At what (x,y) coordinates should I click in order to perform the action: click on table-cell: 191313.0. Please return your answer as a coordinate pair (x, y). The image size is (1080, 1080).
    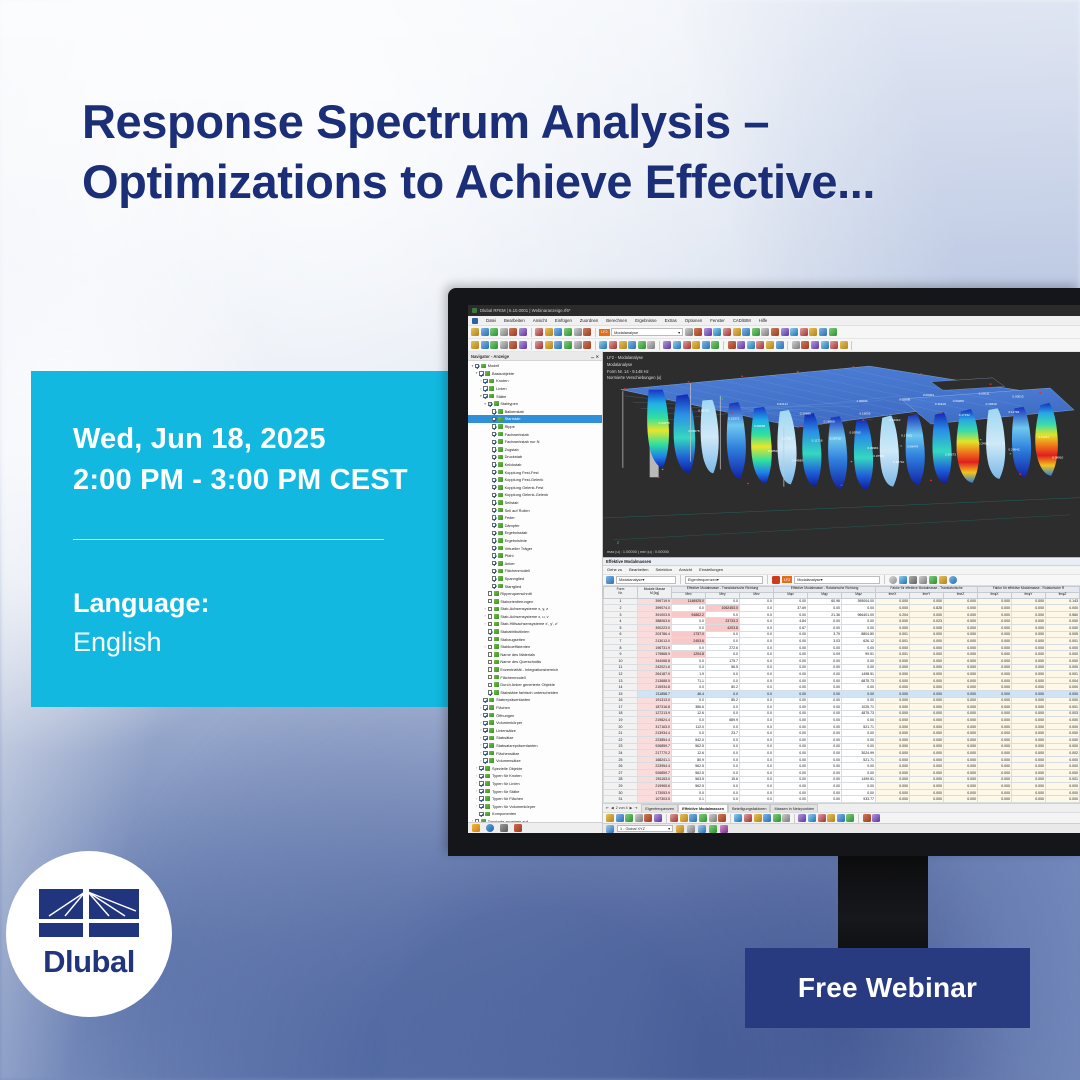
    Looking at the image, I should click on (654, 700).